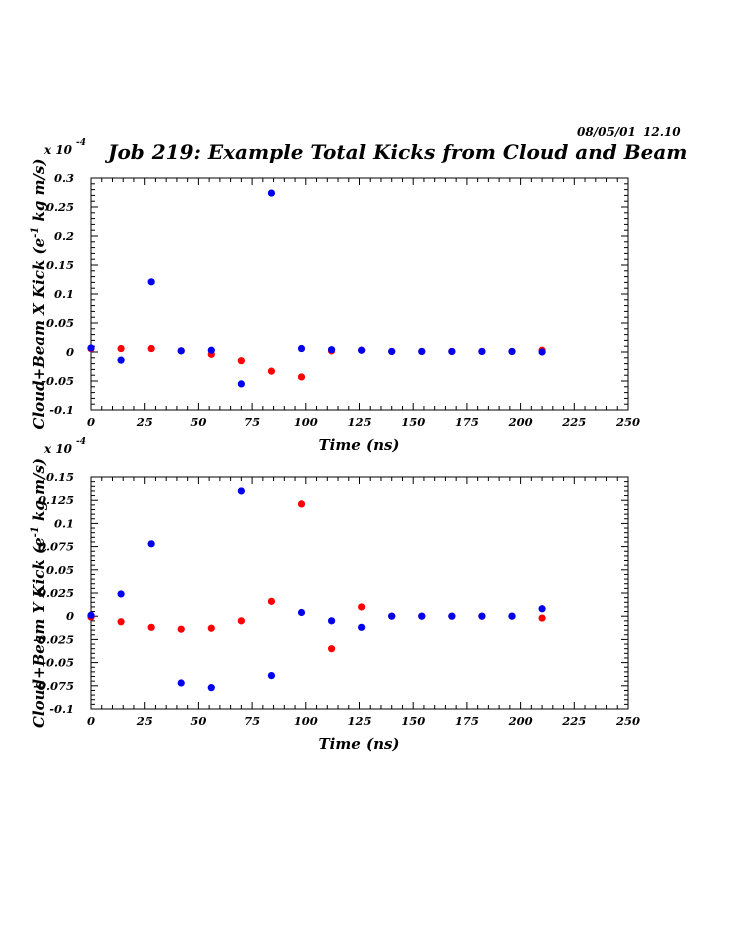  I want to click on x-tick-label: 100, so click(306, 422).